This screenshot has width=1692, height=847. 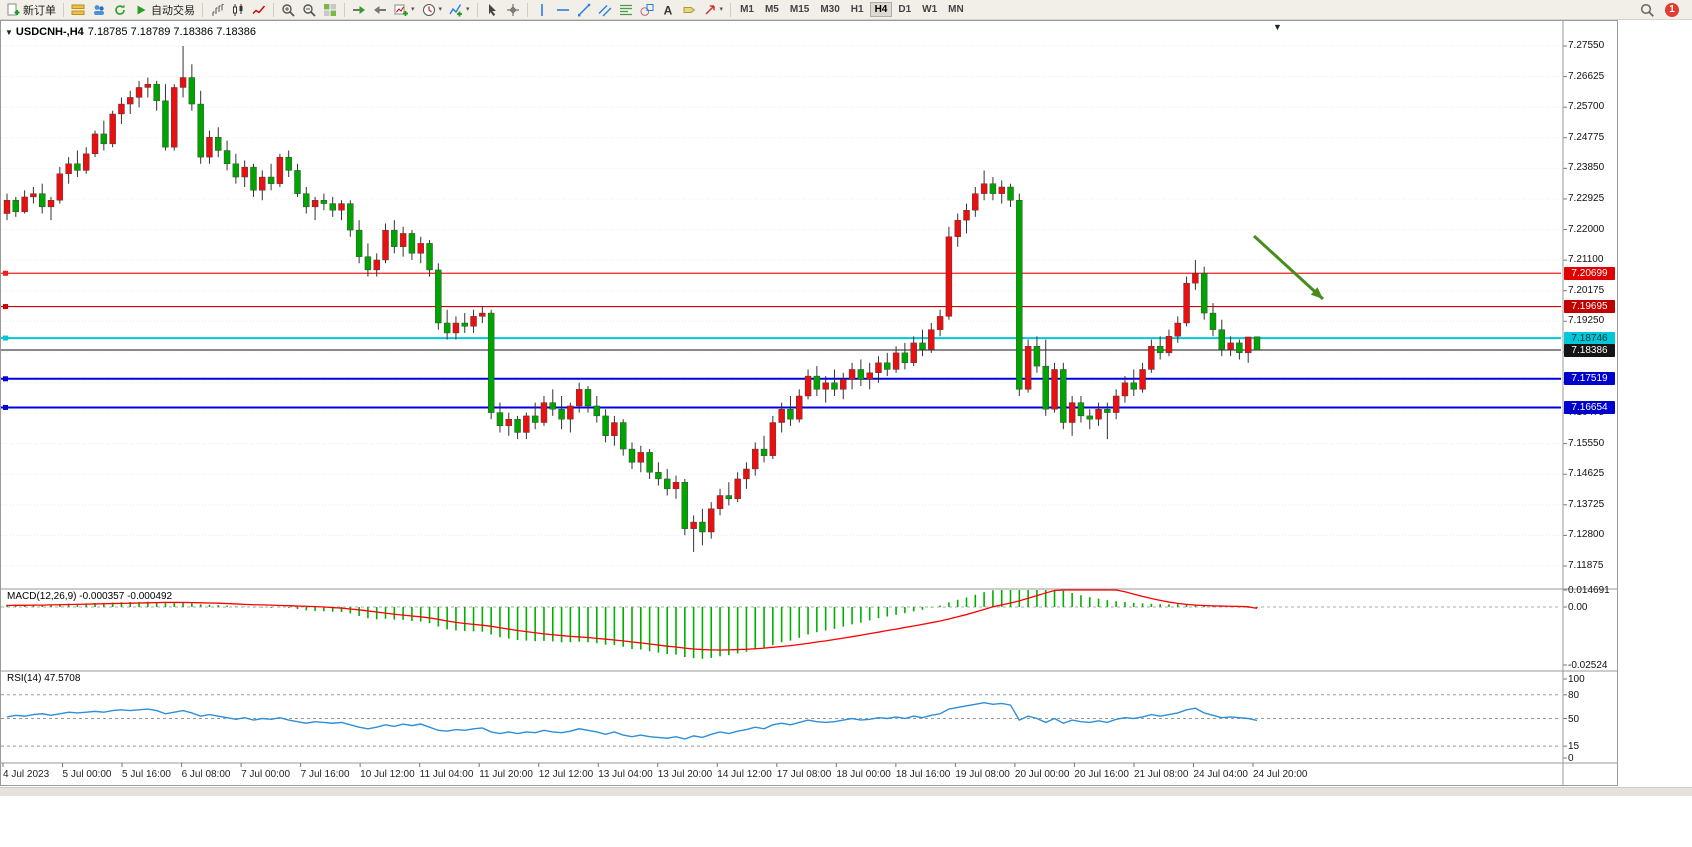 What do you see at coordinates (1672, 9) in the screenshot?
I see `notification-badge: 1` at bounding box center [1672, 9].